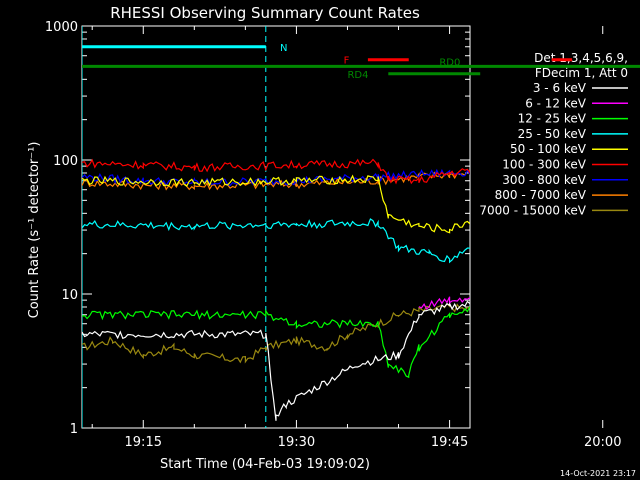 The height and width of the screenshot is (480, 640). Describe the element at coordinates (347, 61) in the screenshot. I see `flag-label-f: F` at that location.